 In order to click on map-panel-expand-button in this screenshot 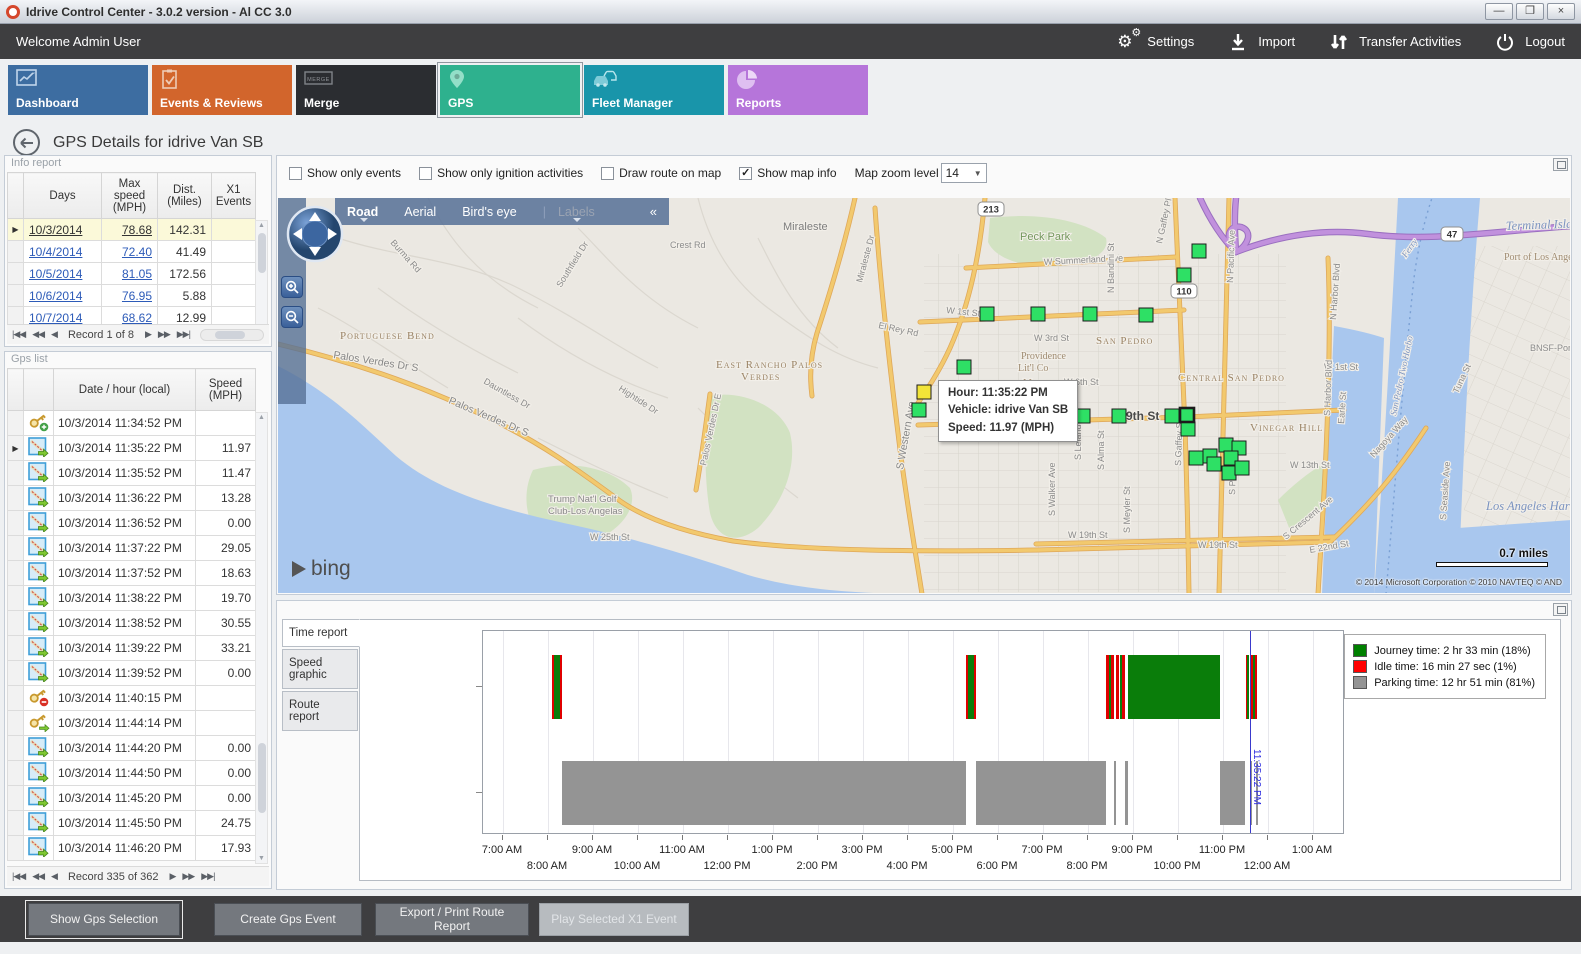, I will do `click(1560, 164)`.